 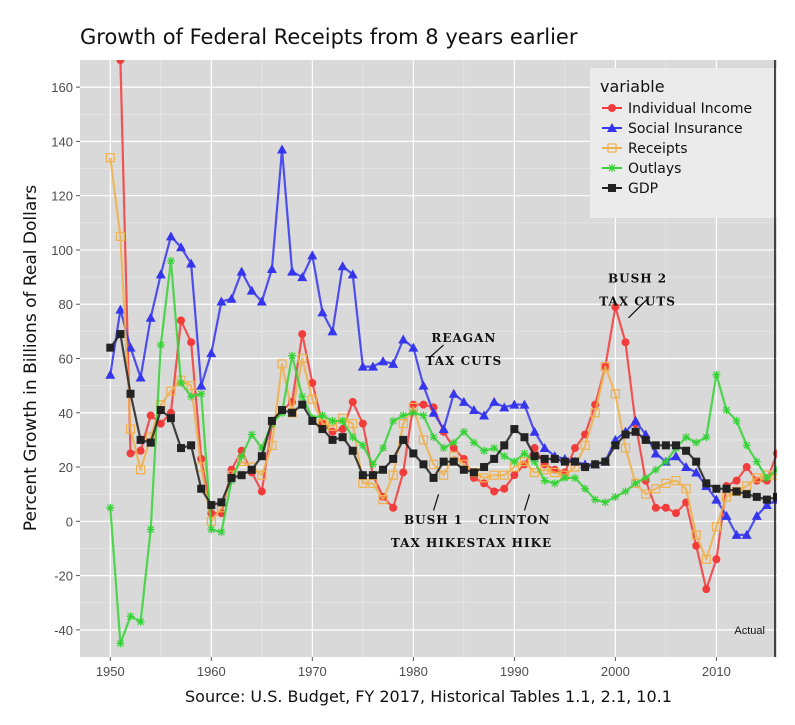 I want to click on y-tick-label: 120, so click(x=62, y=196).